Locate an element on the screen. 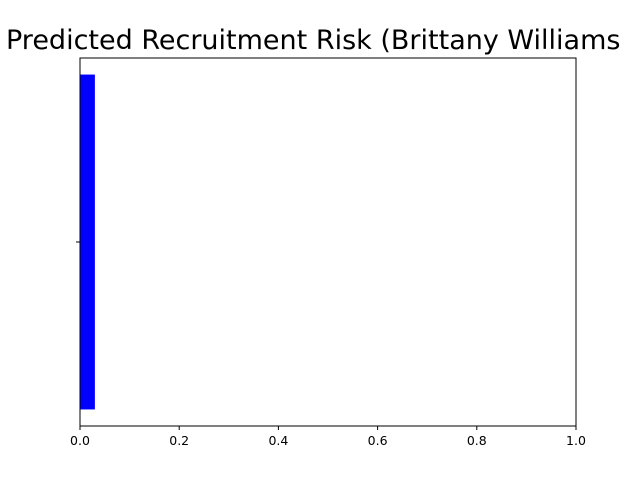 This screenshot has height=480, width=640. x-tick-label: 1.0 is located at coordinates (576, 440).